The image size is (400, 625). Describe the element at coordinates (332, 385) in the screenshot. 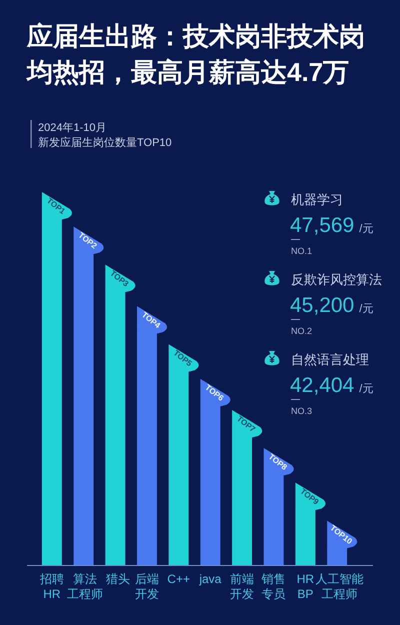

I see `annotation: 42,404 /元` at that location.